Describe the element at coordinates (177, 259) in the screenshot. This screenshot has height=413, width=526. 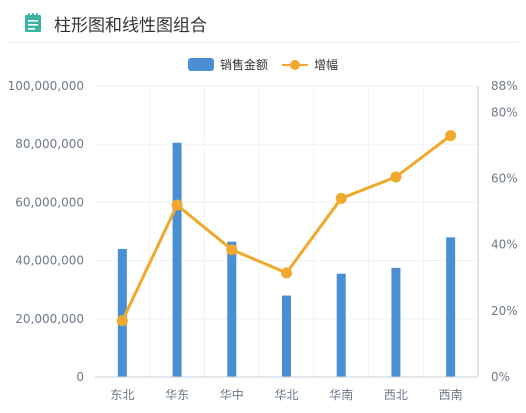
I see `bar-华东` at that location.